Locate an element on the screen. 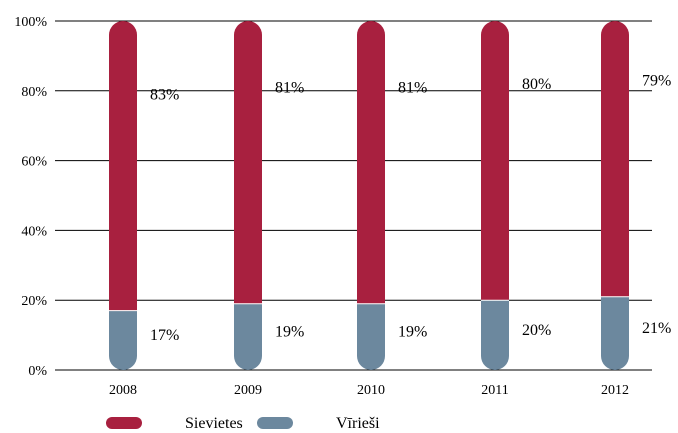 Image resolution: width=678 pixels, height=433 pixels. y-tick-label: 0% is located at coordinates (37, 371).